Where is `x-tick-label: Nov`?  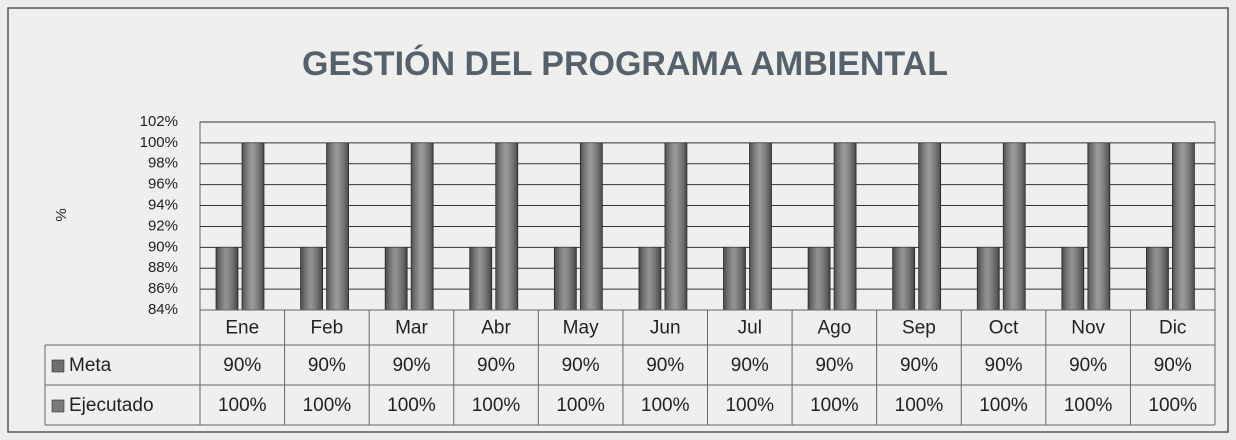 x-tick-label: Nov is located at coordinates (1088, 328).